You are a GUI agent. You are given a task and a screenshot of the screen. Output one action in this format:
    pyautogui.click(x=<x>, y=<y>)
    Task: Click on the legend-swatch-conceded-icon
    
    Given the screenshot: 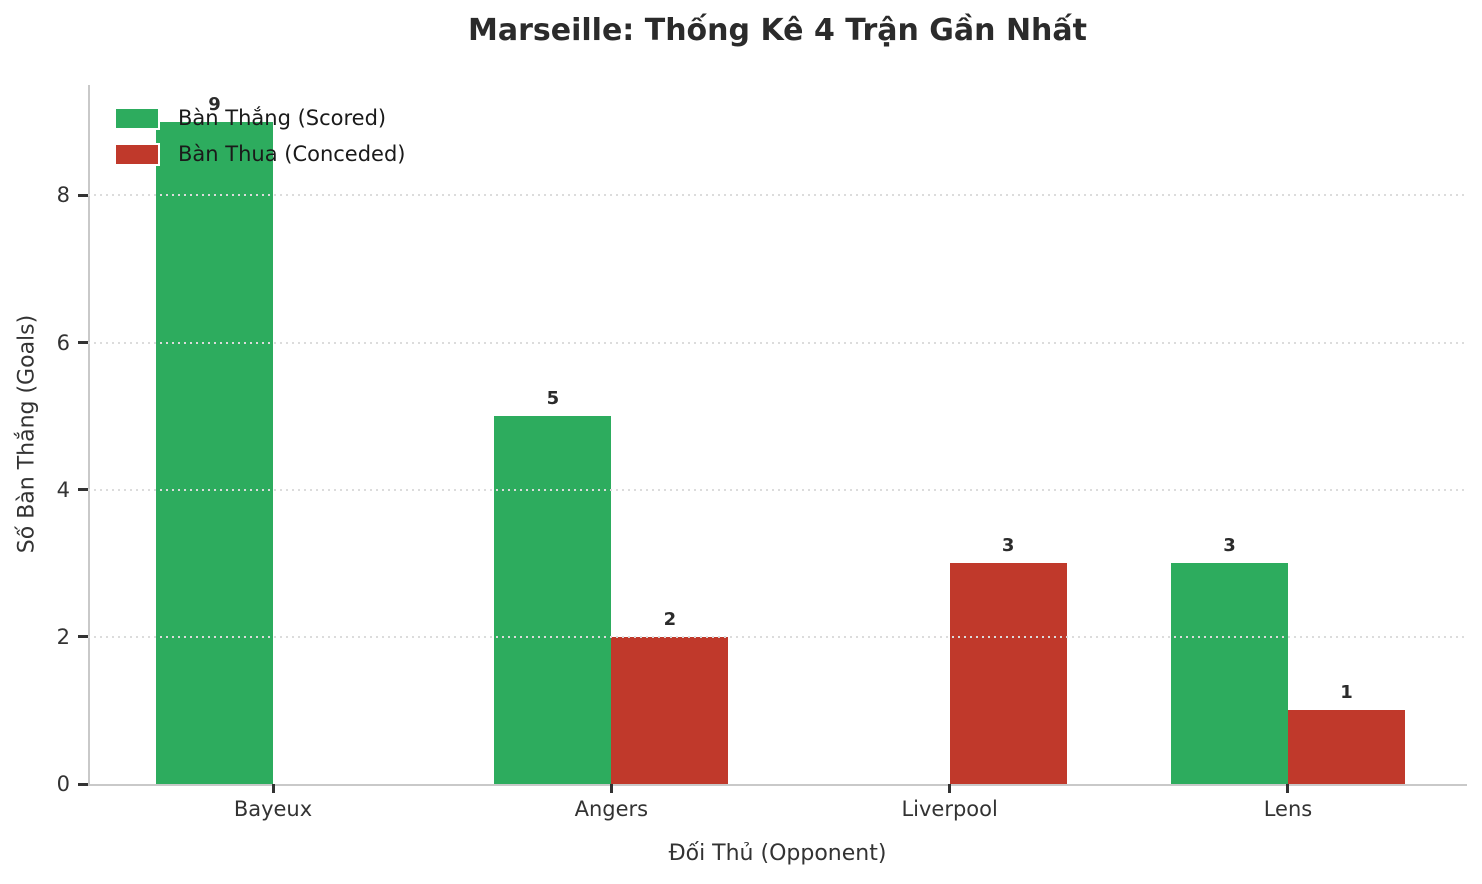 What is the action you would take?
    pyautogui.click(x=137, y=154)
    